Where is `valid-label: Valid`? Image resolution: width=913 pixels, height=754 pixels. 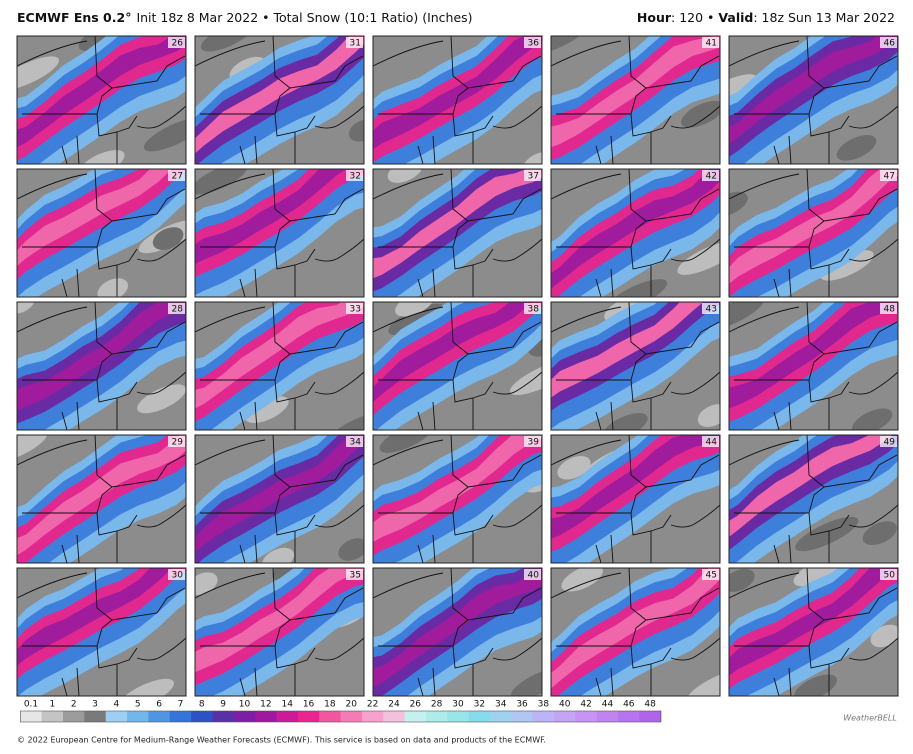 valid-label: Valid is located at coordinates (735, 17).